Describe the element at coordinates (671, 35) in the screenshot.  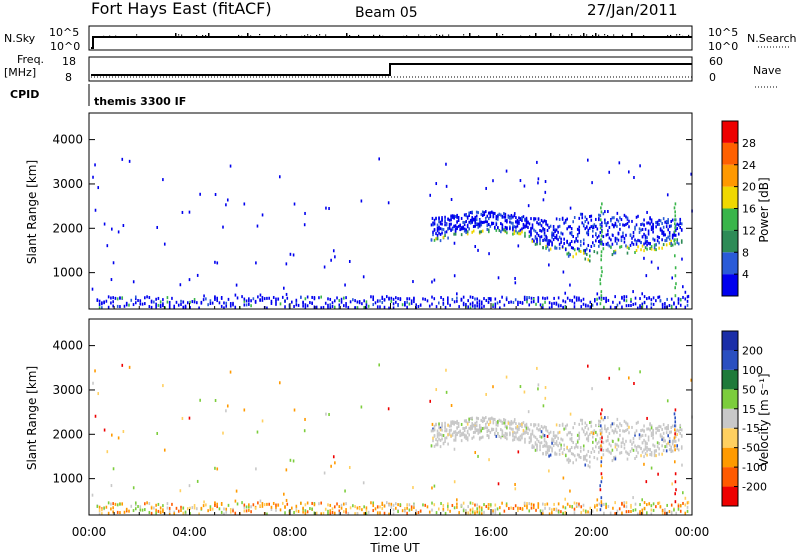
I see `nsky-point` at that location.